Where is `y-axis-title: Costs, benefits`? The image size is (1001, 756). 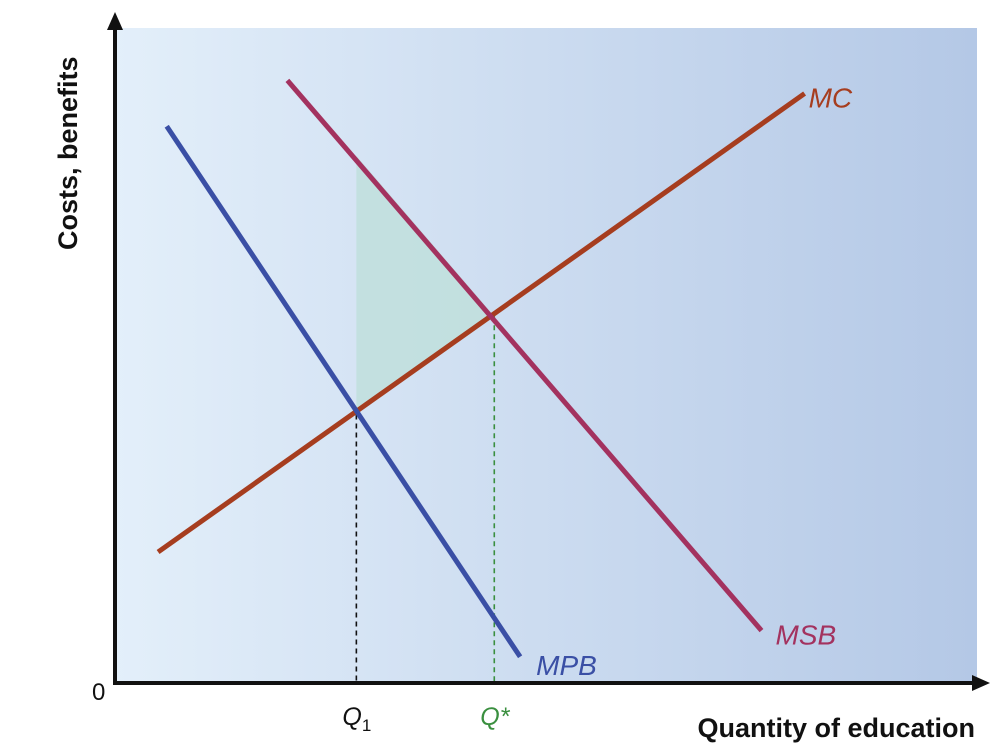 y-axis-title: Costs, benefits is located at coordinates (68, 153).